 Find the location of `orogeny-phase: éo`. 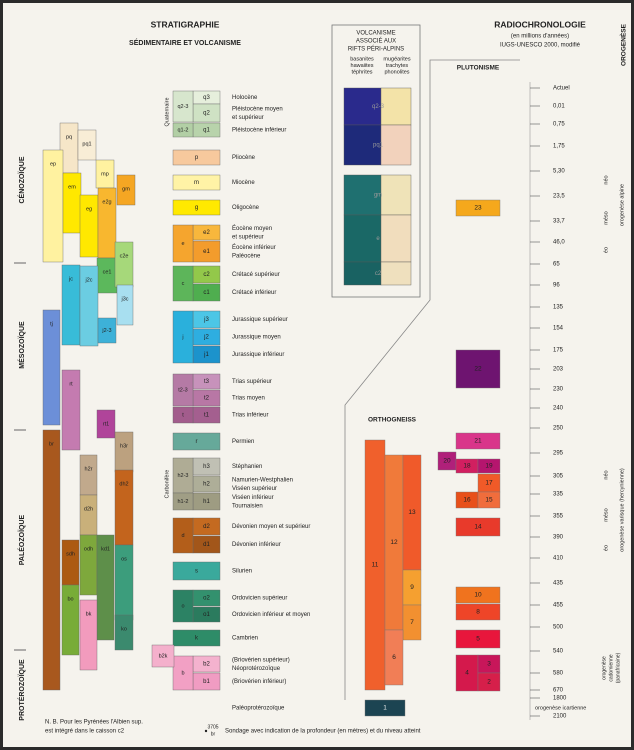

orogeny-phase: éo is located at coordinates (606, 548).